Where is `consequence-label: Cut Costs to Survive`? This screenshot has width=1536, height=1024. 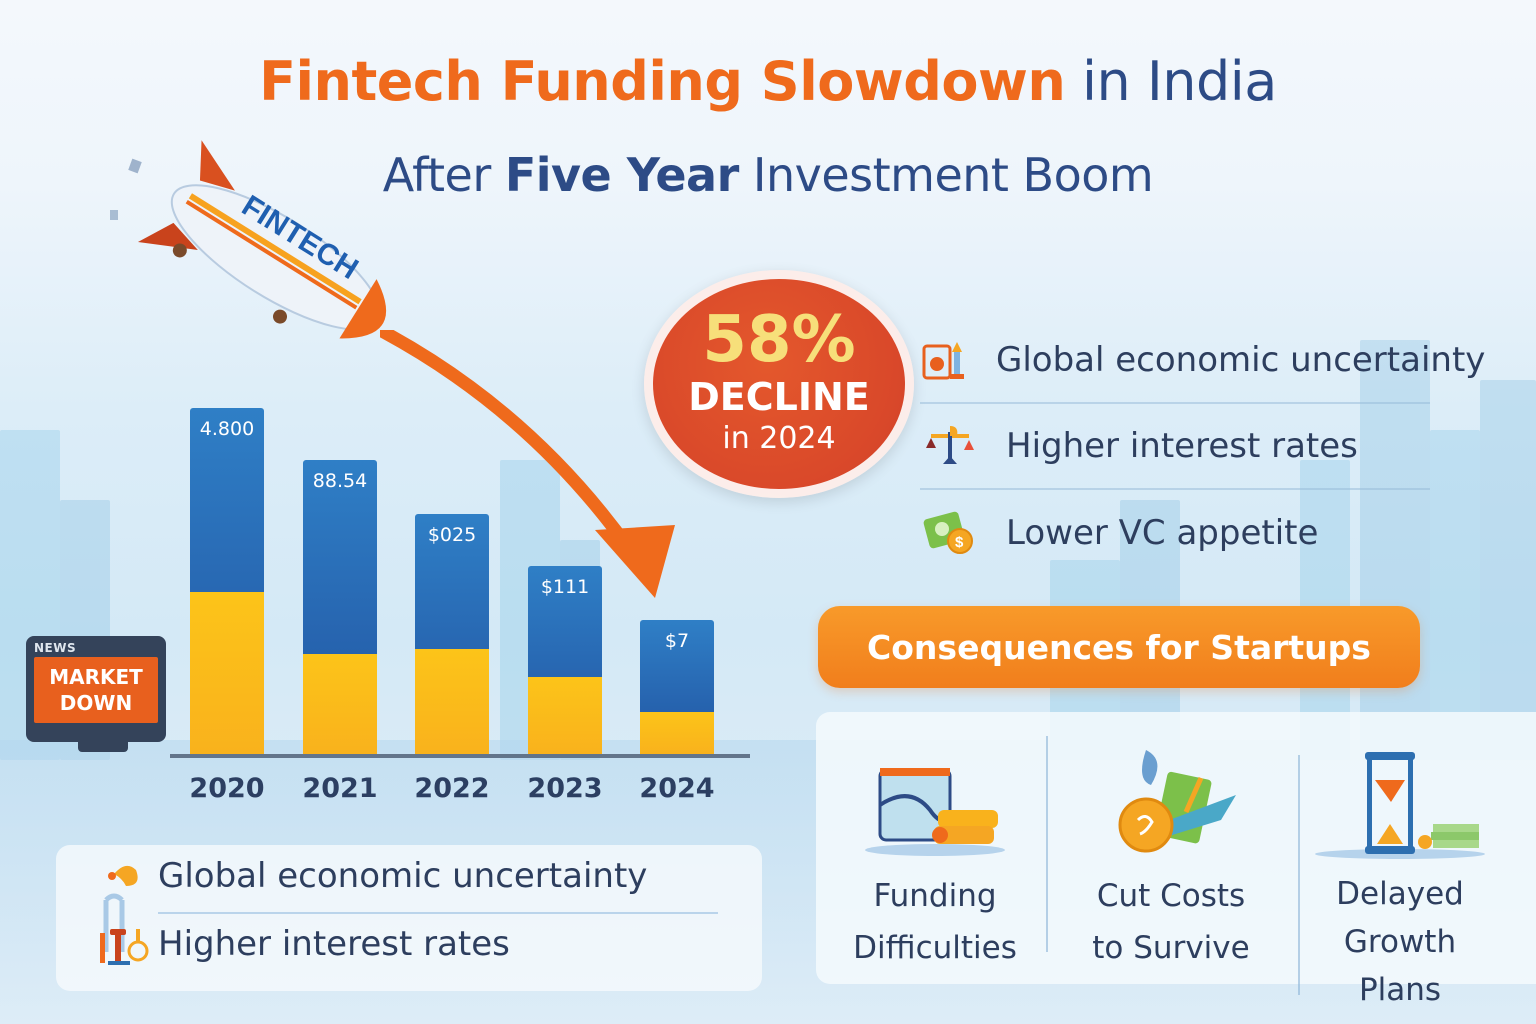 consequence-label: Cut Costs to Survive is located at coordinates (1171, 922).